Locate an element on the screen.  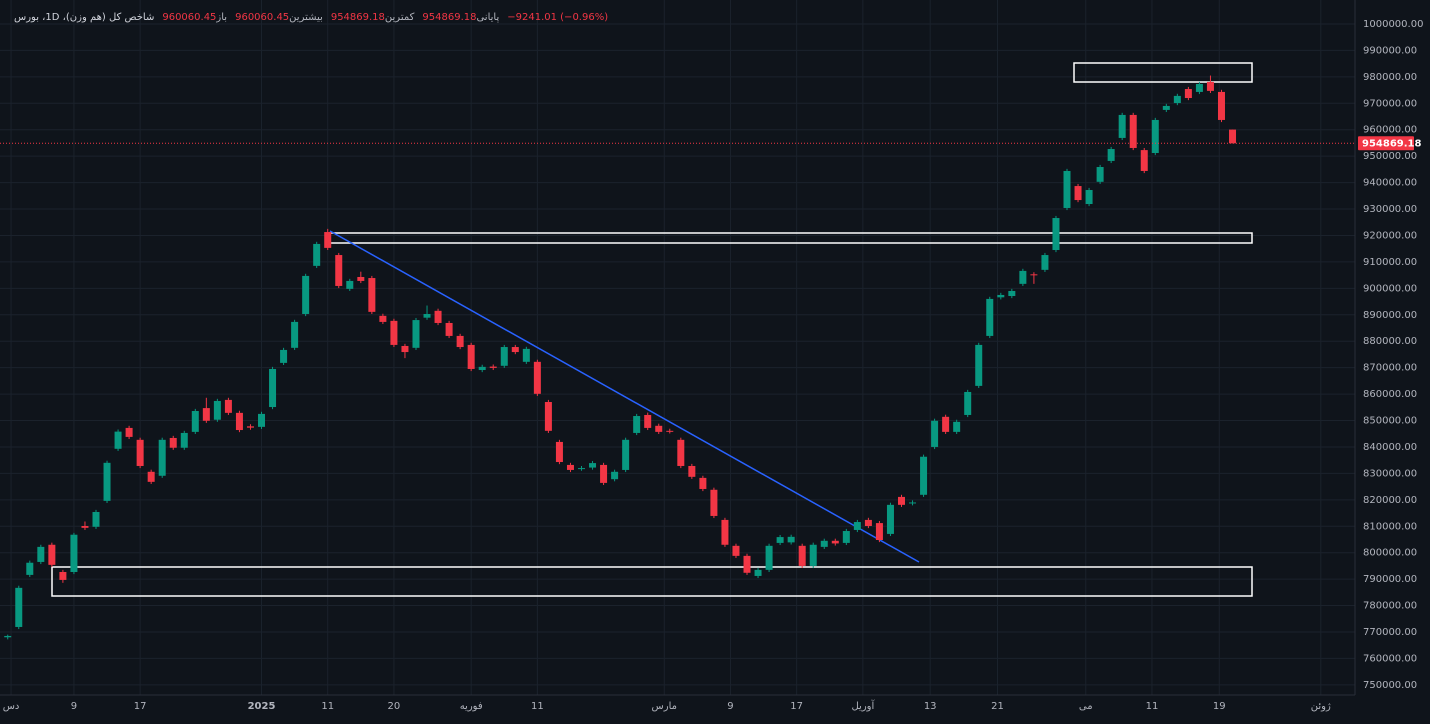
ohlc-low: کمترین954869.18 is located at coordinates (373, 17).